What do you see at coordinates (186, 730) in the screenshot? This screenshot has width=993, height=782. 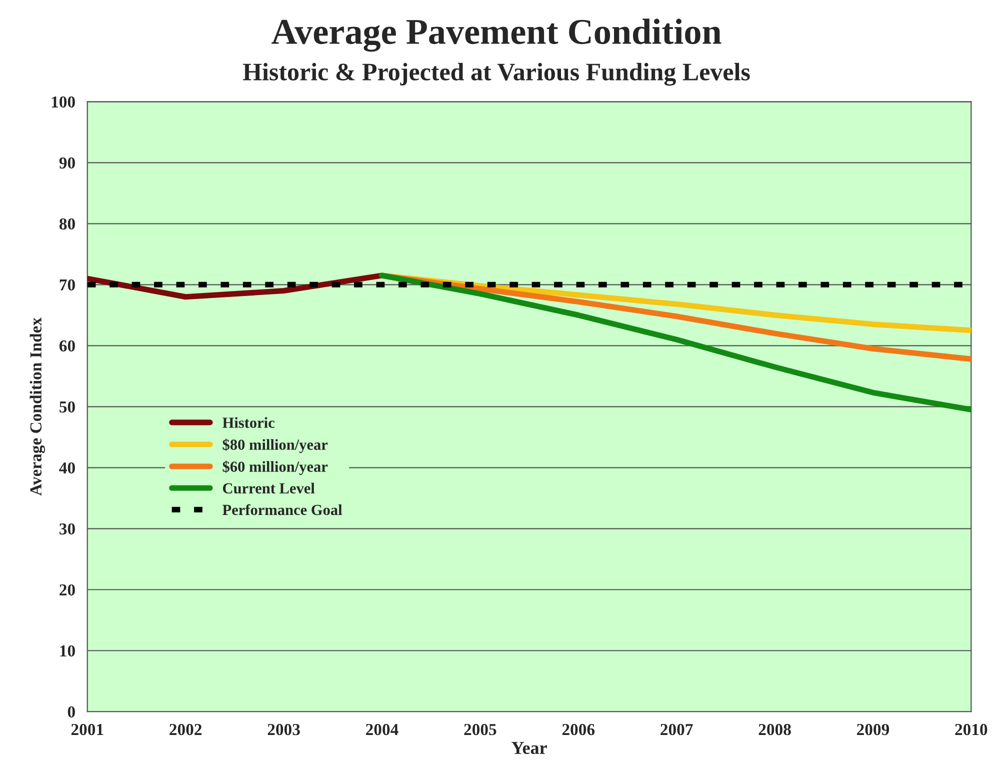 I see `x-tick-label: 2002` at bounding box center [186, 730].